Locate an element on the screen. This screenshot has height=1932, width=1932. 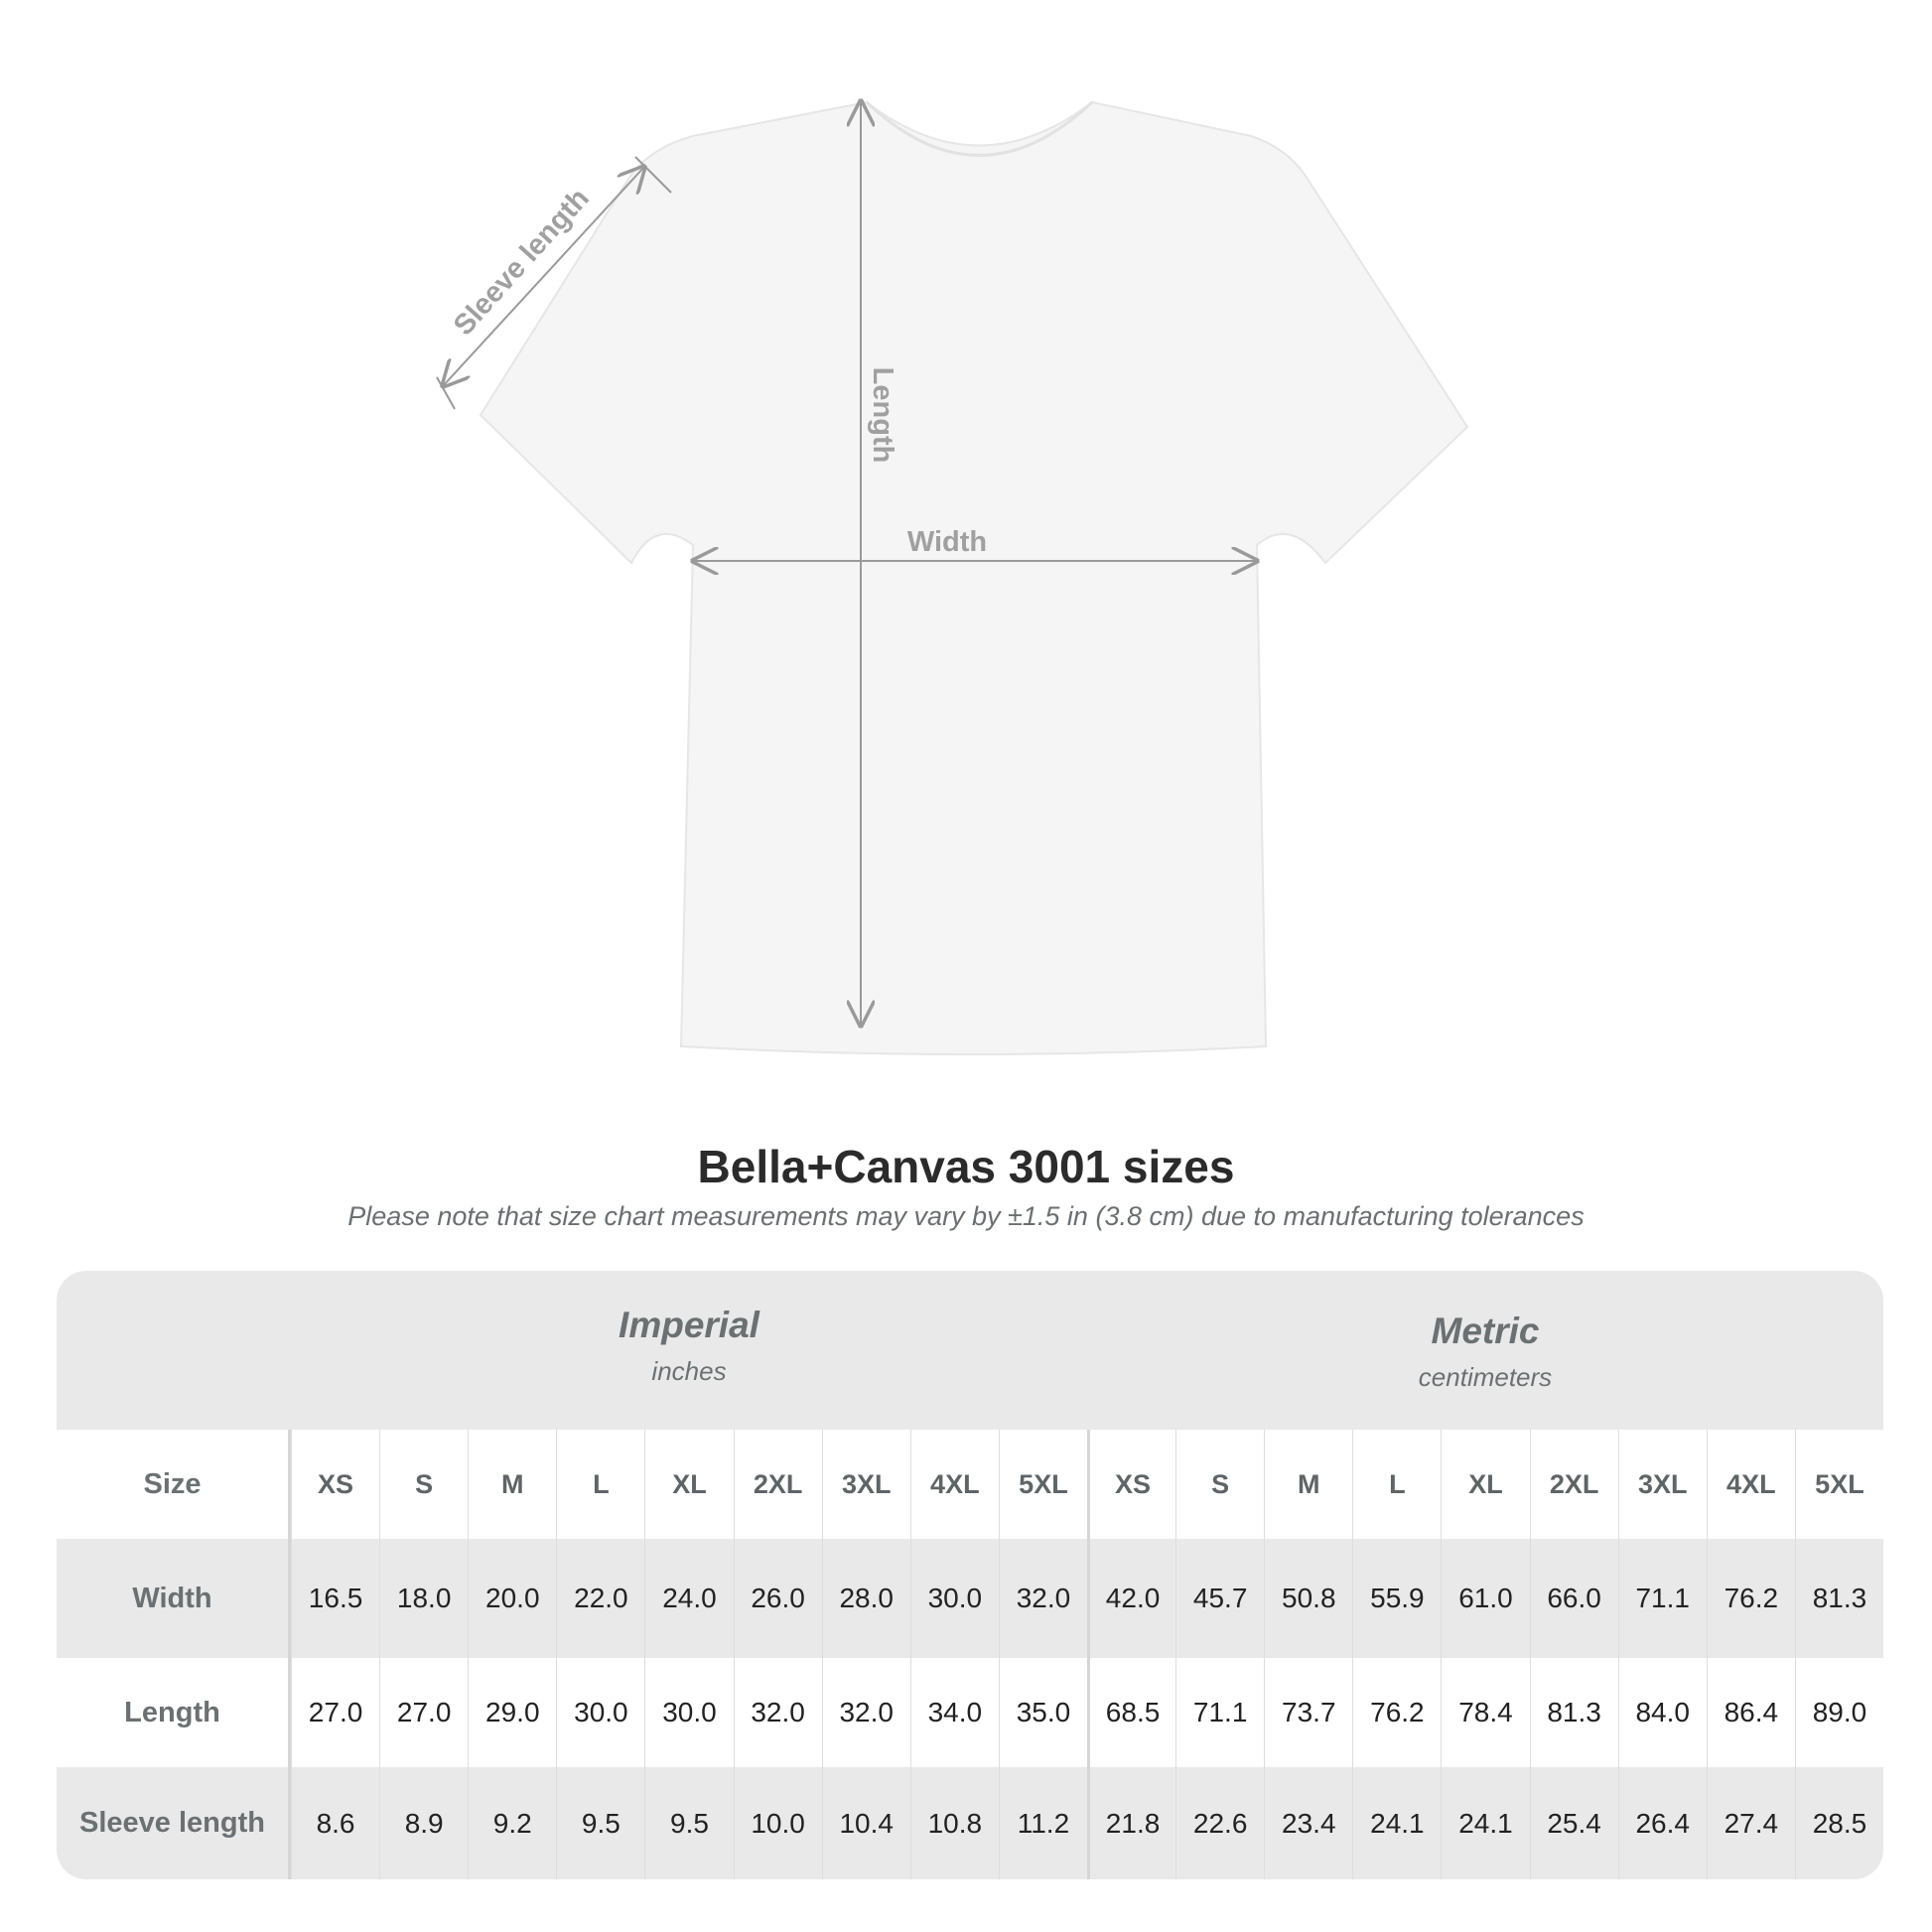
metric-value-cell: 23.4 is located at coordinates (1308, 1823).